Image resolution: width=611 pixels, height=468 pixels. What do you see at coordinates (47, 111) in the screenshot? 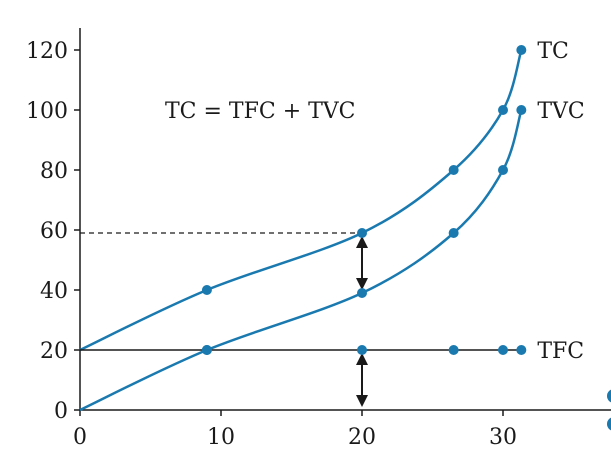
I see `y-tick-label: 100` at bounding box center [47, 111].